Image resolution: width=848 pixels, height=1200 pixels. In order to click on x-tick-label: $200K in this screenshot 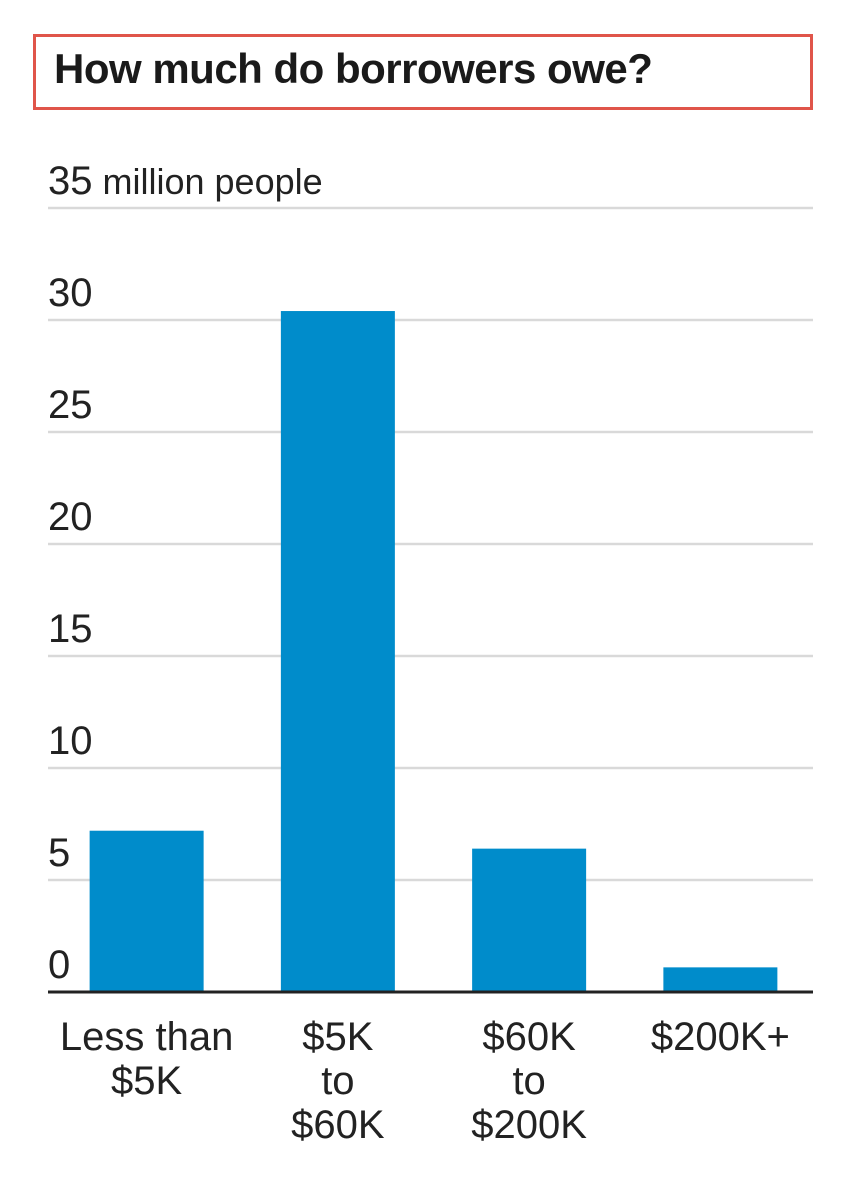, I will do `click(529, 1125)`.